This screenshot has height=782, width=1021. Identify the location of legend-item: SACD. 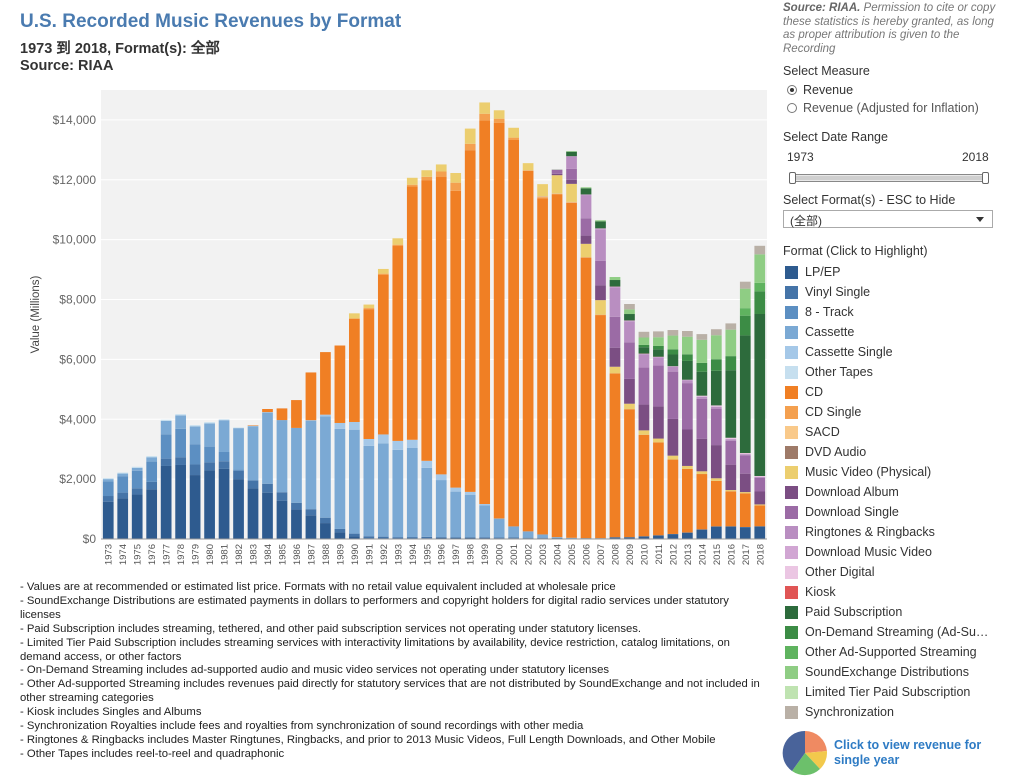
(900, 432).